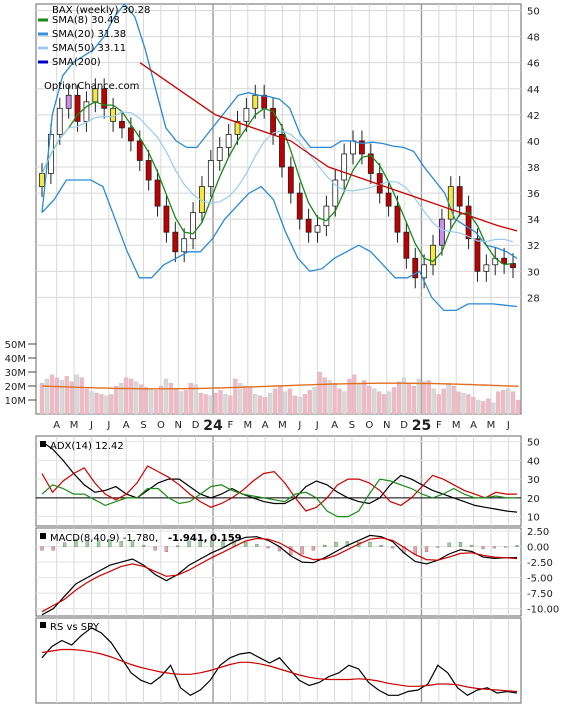 The height and width of the screenshot is (706, 566). Describe the element at coordinates (161, 425) in the screenshot. I see `month-label: O` at that location.